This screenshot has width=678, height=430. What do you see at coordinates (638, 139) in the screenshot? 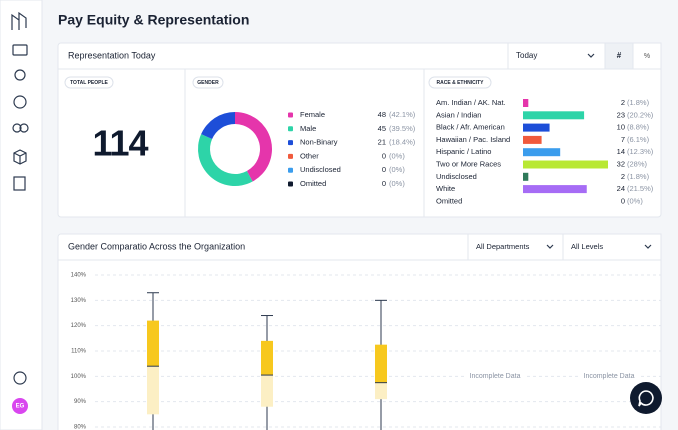
I see `percent-label: (6.1%)` at bounding box center [638, 139].